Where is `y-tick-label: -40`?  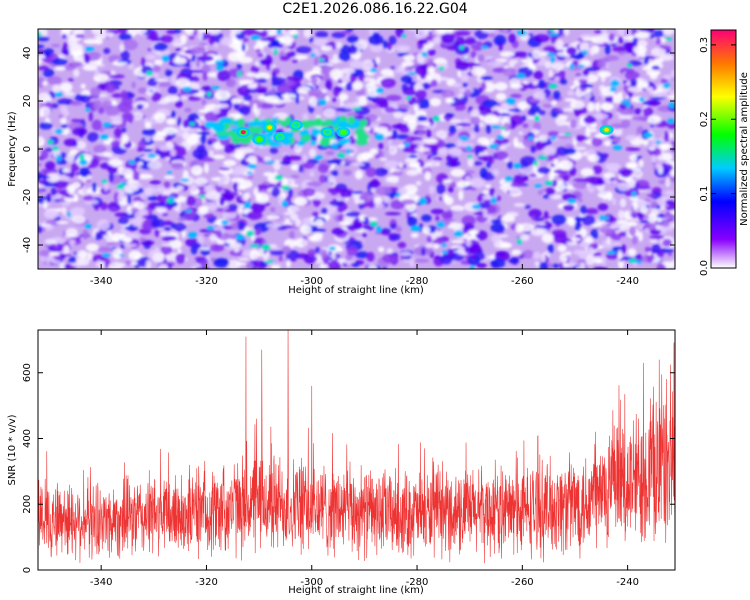
y-tick-label: -40 is located at coordinates (27, 245).